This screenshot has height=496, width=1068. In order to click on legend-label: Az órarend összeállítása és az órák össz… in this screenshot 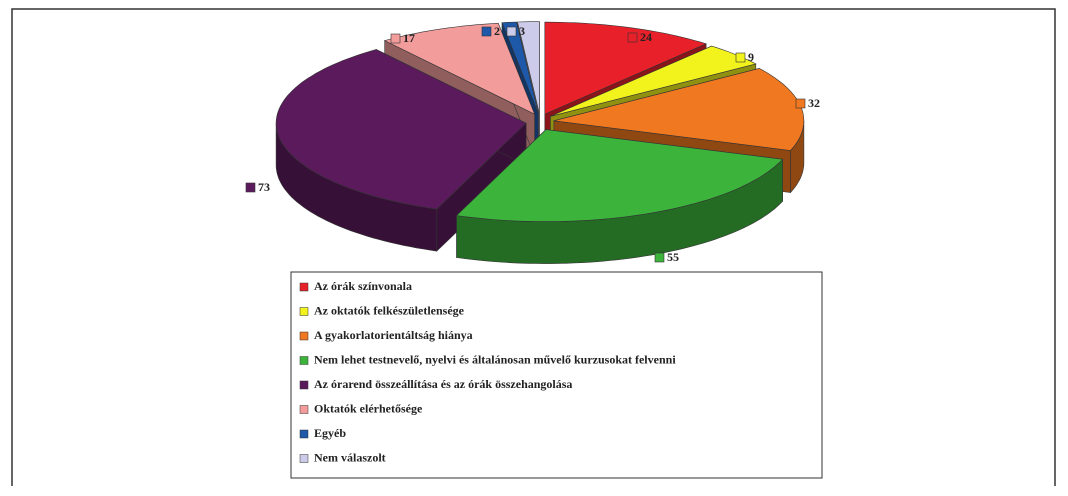, I will do `click(443, 384)`.